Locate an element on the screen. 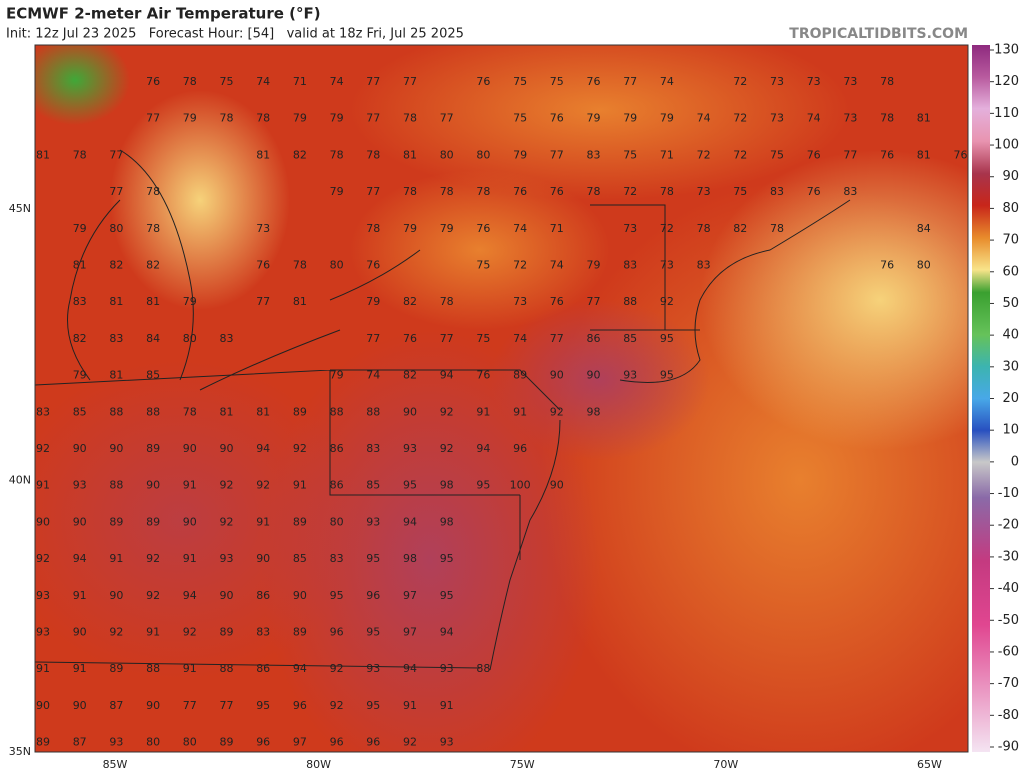 The image size is (1024, 776). colorbar-tick-label: 110 is located at coordinates (1006, 113).